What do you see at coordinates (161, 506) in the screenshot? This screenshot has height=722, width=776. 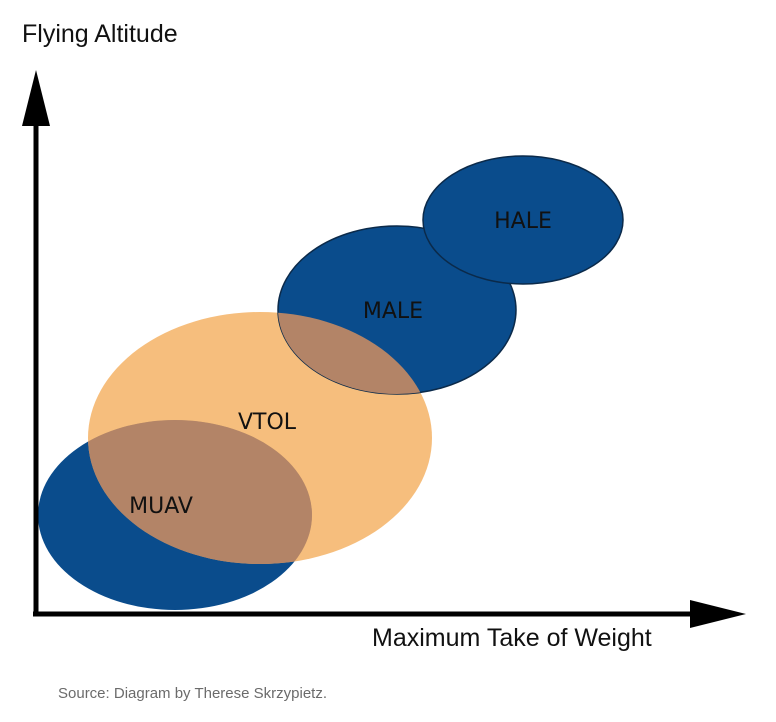 I see `label-muav: MUAV` at bounding box center [161, 506].